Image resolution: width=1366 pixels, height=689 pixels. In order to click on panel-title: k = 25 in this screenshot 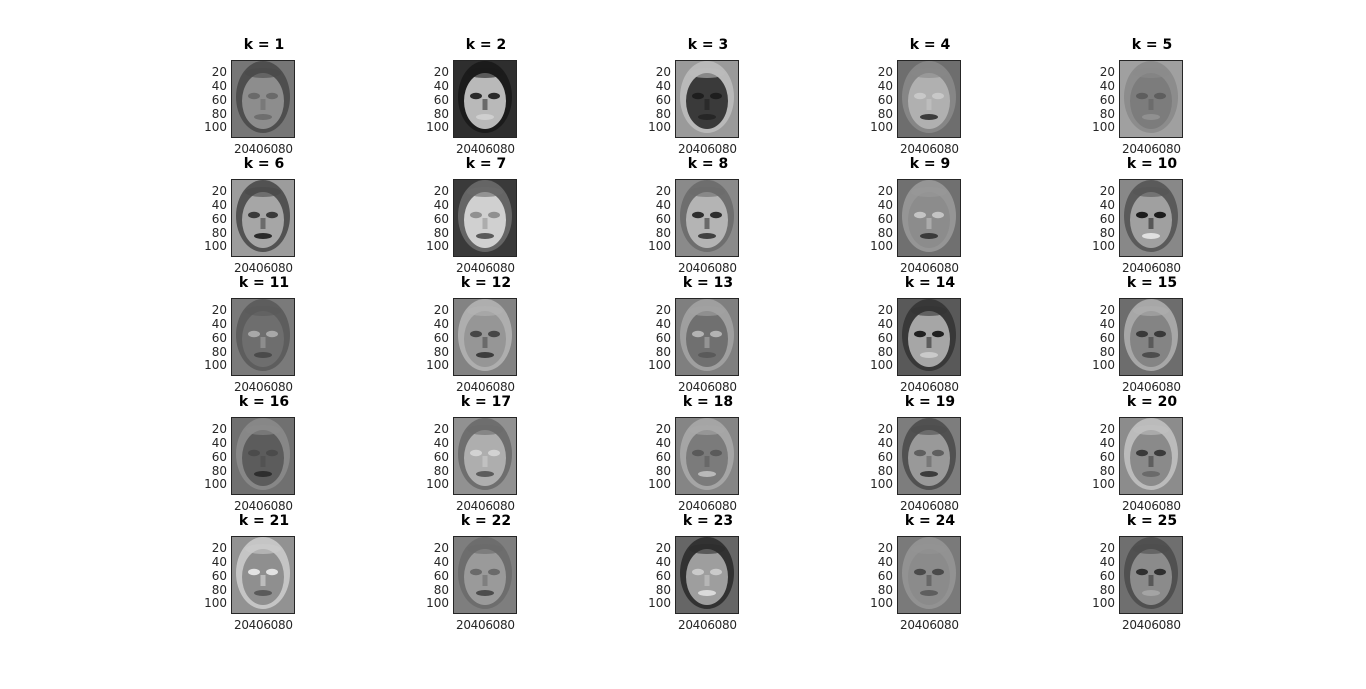, I will do `click(1152, 521)`.